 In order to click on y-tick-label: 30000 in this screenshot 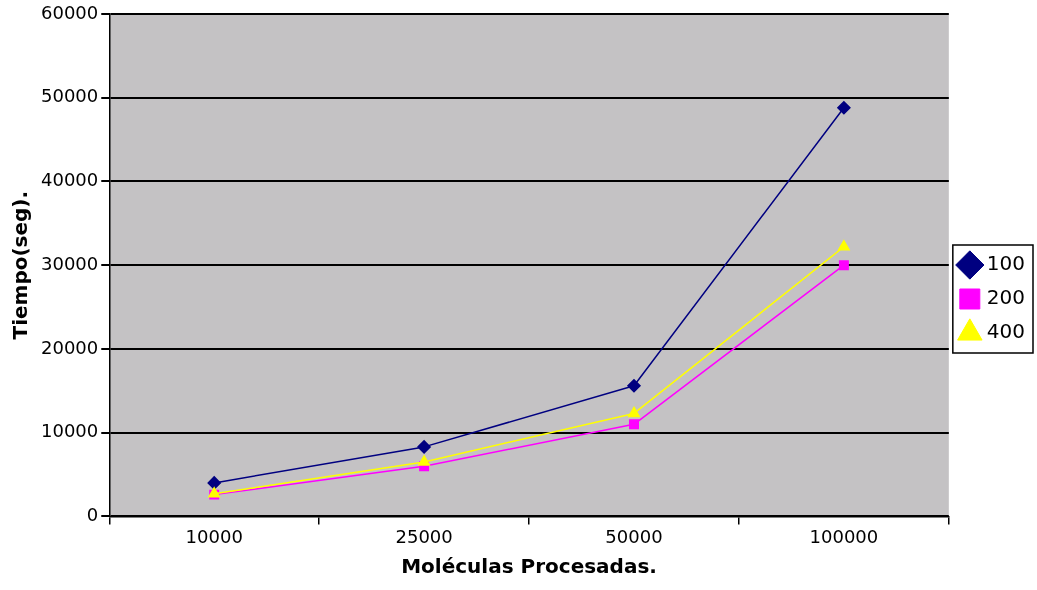, I will do `click(70, 263)`.